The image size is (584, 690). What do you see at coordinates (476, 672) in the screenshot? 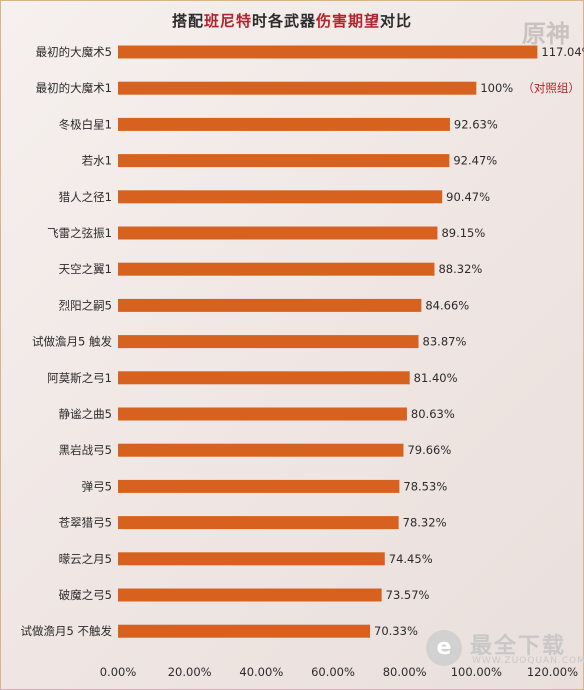
I see `x-tick-label: 100.00%` at bounding box center [476, 672].